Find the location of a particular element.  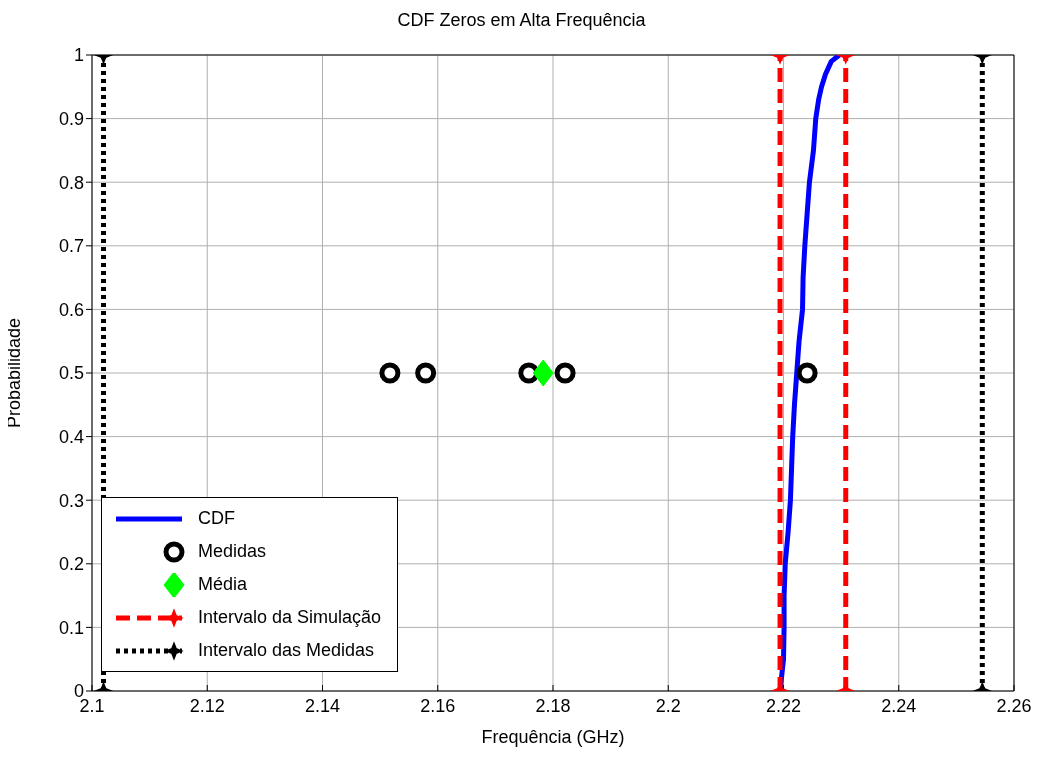

legend-label: CDF is located at coordinates (216, 518).